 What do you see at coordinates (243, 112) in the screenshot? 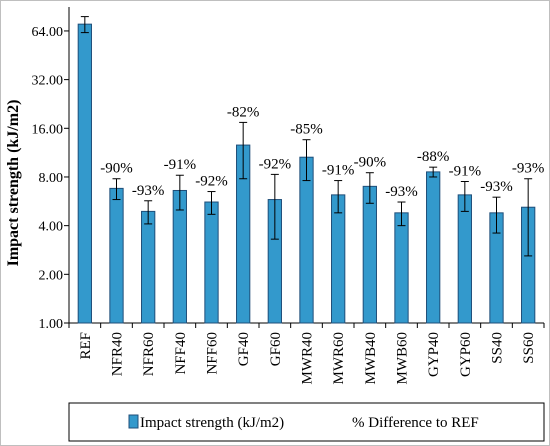
I see `data-label-gf40: -82%` at bounding box center [243, 112].